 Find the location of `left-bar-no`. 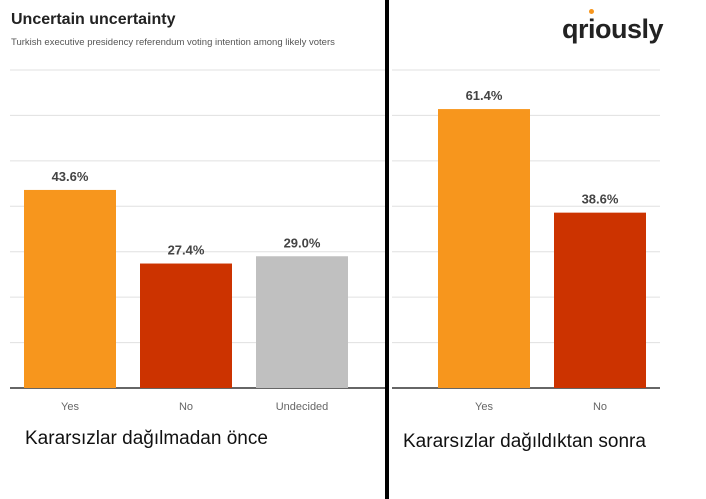

left-bar-no is located at coordinates (186, 325).